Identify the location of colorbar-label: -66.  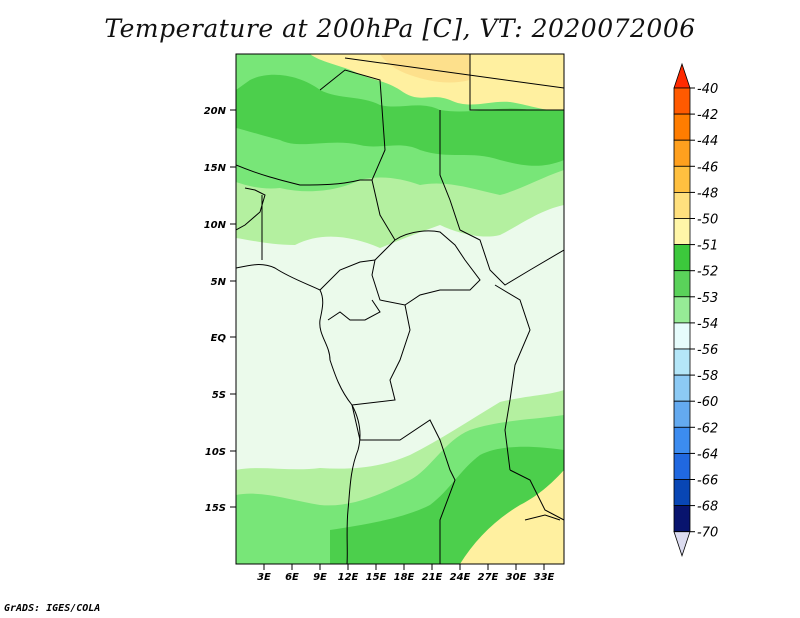
(707, 481).